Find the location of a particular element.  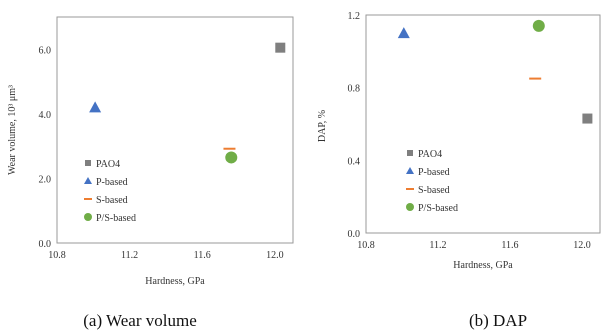

chart-caption: (a) Wear volume is located at coordinates (140, 320).